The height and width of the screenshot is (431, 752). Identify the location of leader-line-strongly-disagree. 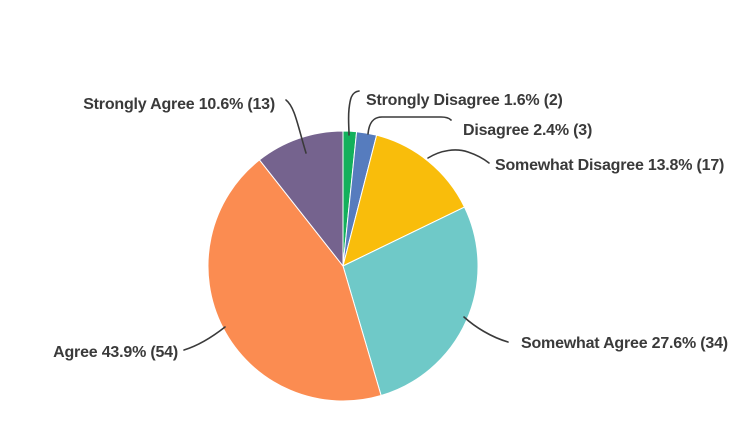
(353, 113).